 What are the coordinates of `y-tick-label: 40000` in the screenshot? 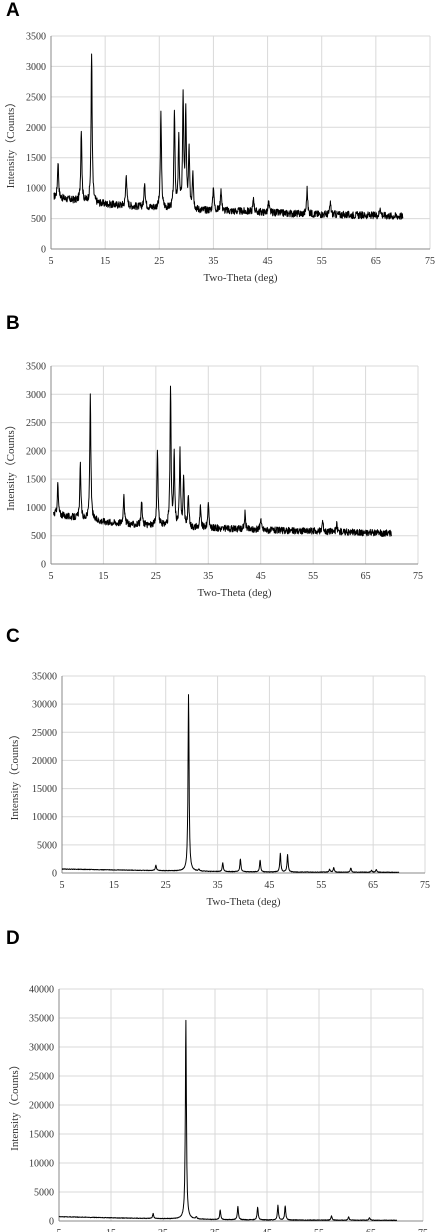 It's located at (41, 990).